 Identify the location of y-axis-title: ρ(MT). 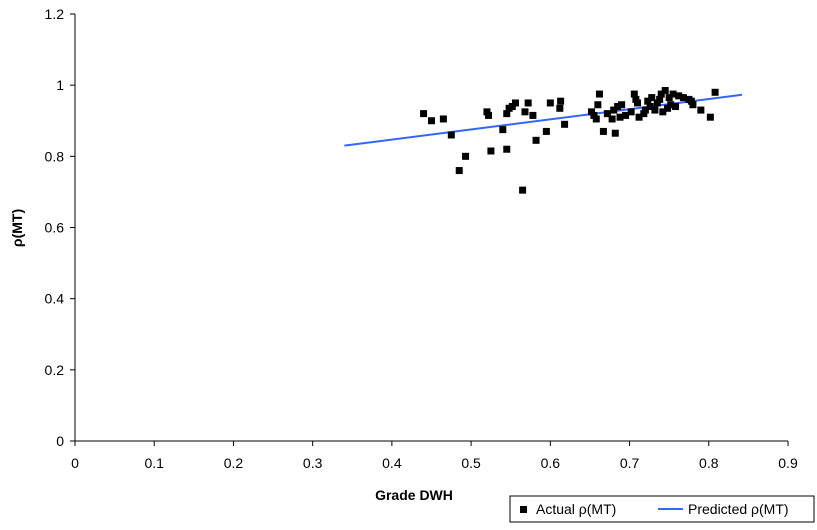
(17, 228).